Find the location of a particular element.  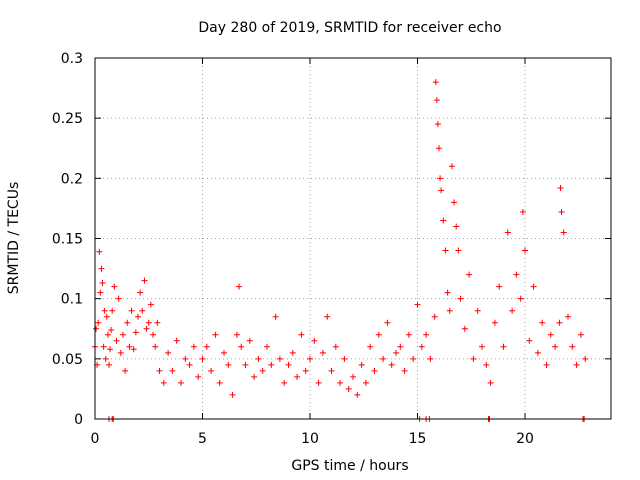

x-tick-label: 0 is located at coordinates (95, 439).